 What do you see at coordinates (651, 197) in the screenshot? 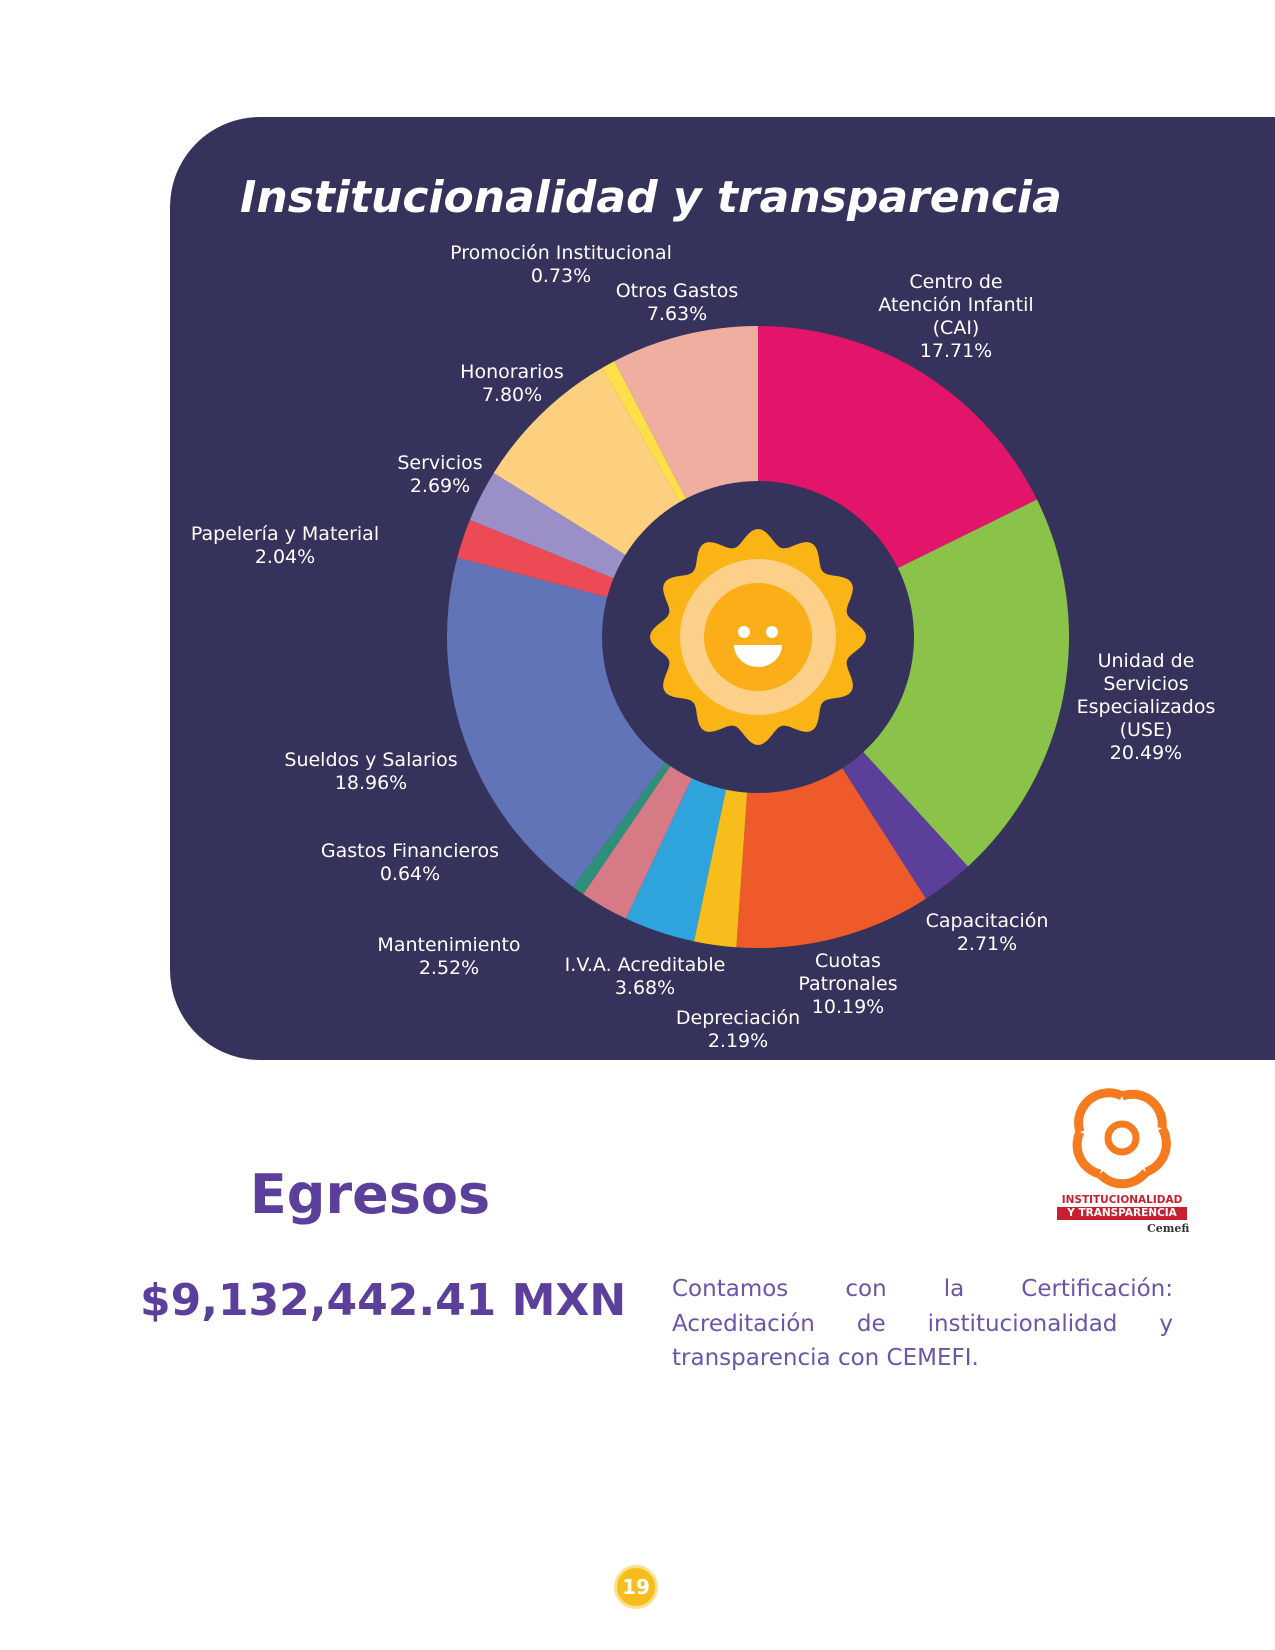
I see `chart-title: Institucionalidad y transparencia` at bounding box center [651, 197].